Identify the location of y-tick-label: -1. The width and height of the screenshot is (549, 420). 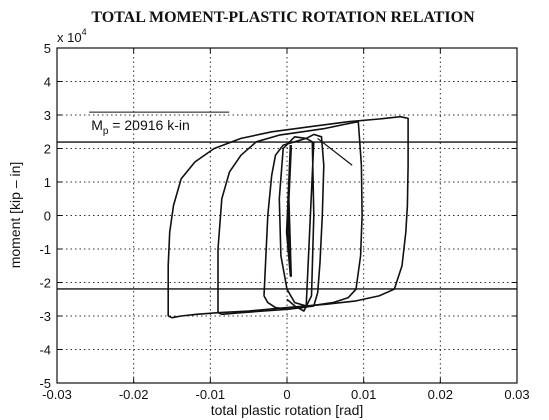
(45, 249).